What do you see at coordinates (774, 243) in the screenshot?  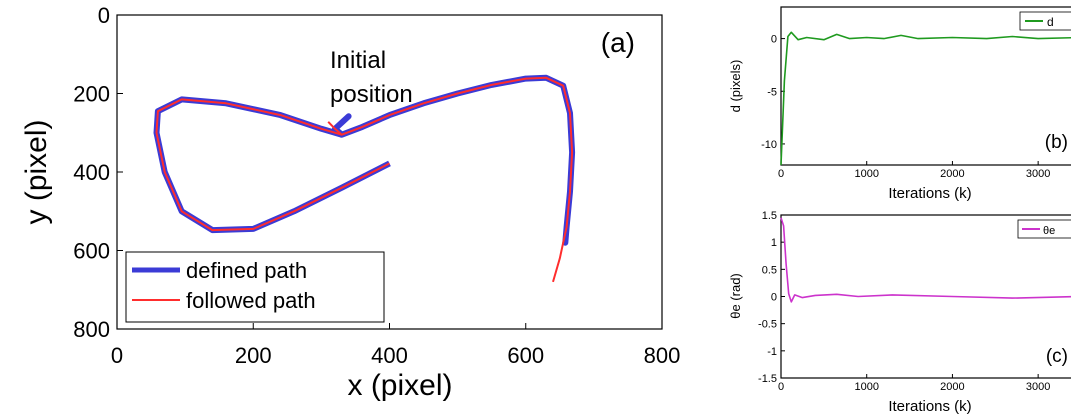 I see `panel-c-y-tick-label: 1` at bounding box center [774, 243].